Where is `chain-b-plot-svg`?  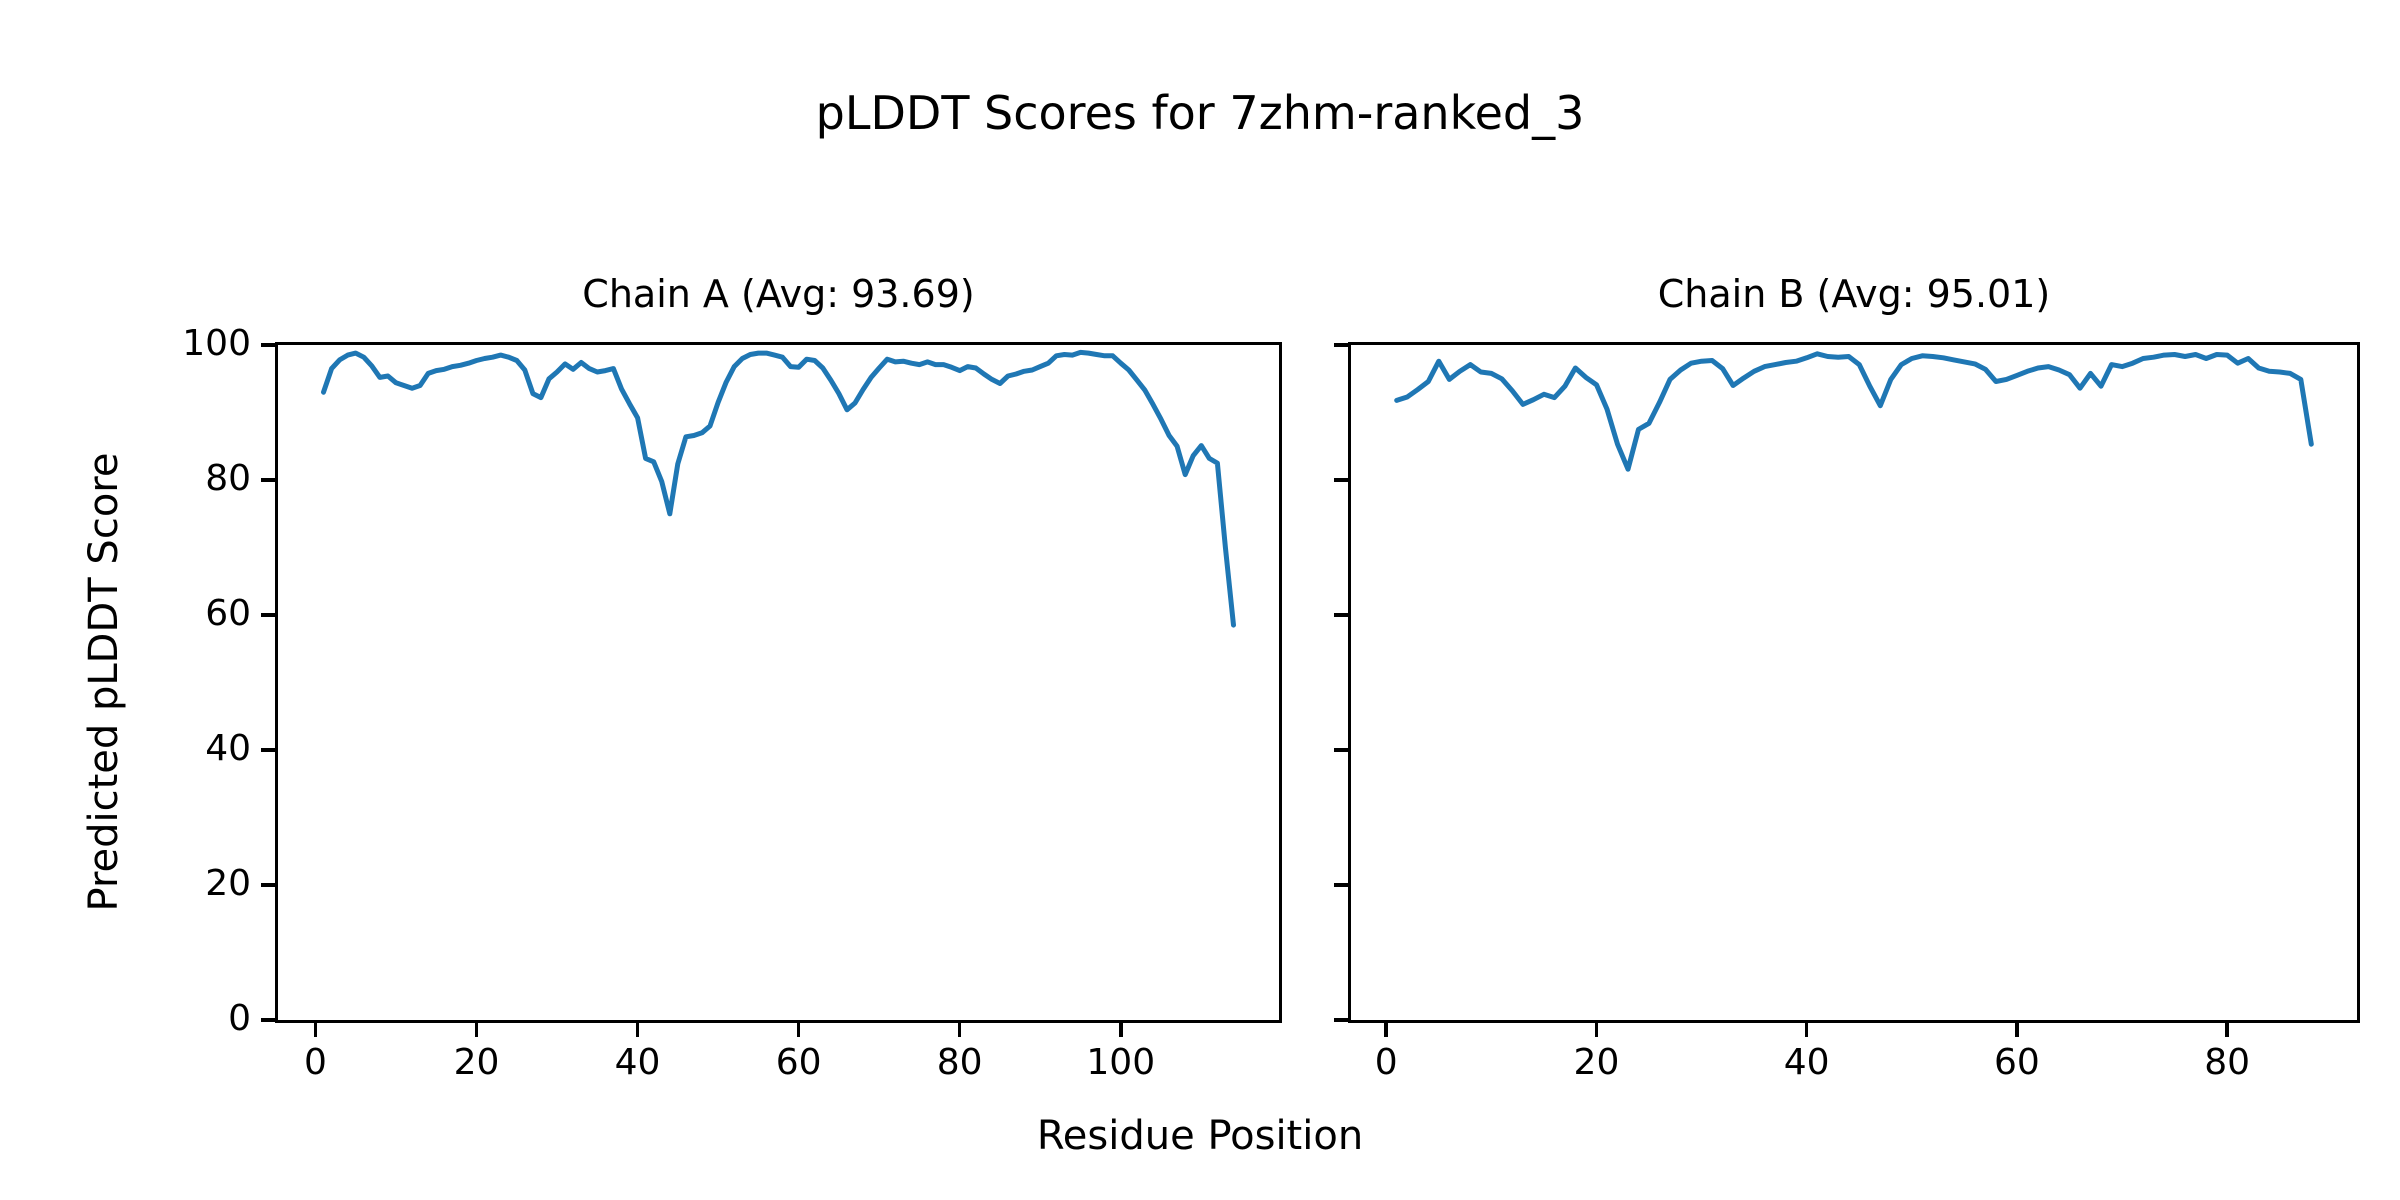
chain-b-plot-svg is located at coordinates (1854, 411).